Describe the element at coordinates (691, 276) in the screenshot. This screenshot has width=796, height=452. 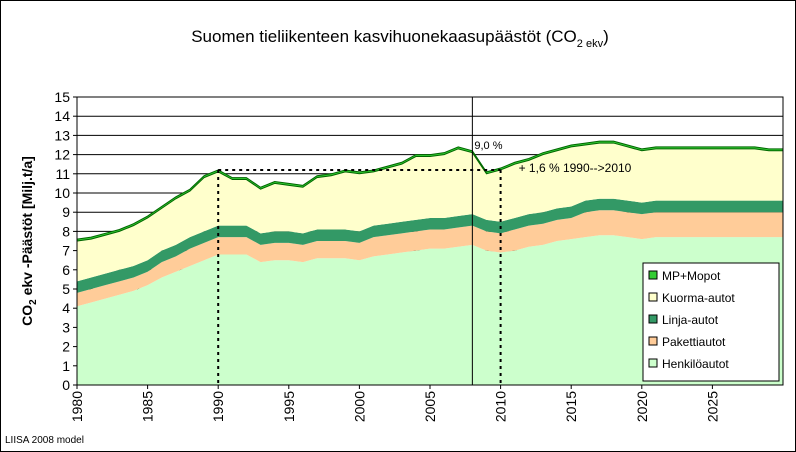
I see `legend-label: MP+Mopot` at that location.